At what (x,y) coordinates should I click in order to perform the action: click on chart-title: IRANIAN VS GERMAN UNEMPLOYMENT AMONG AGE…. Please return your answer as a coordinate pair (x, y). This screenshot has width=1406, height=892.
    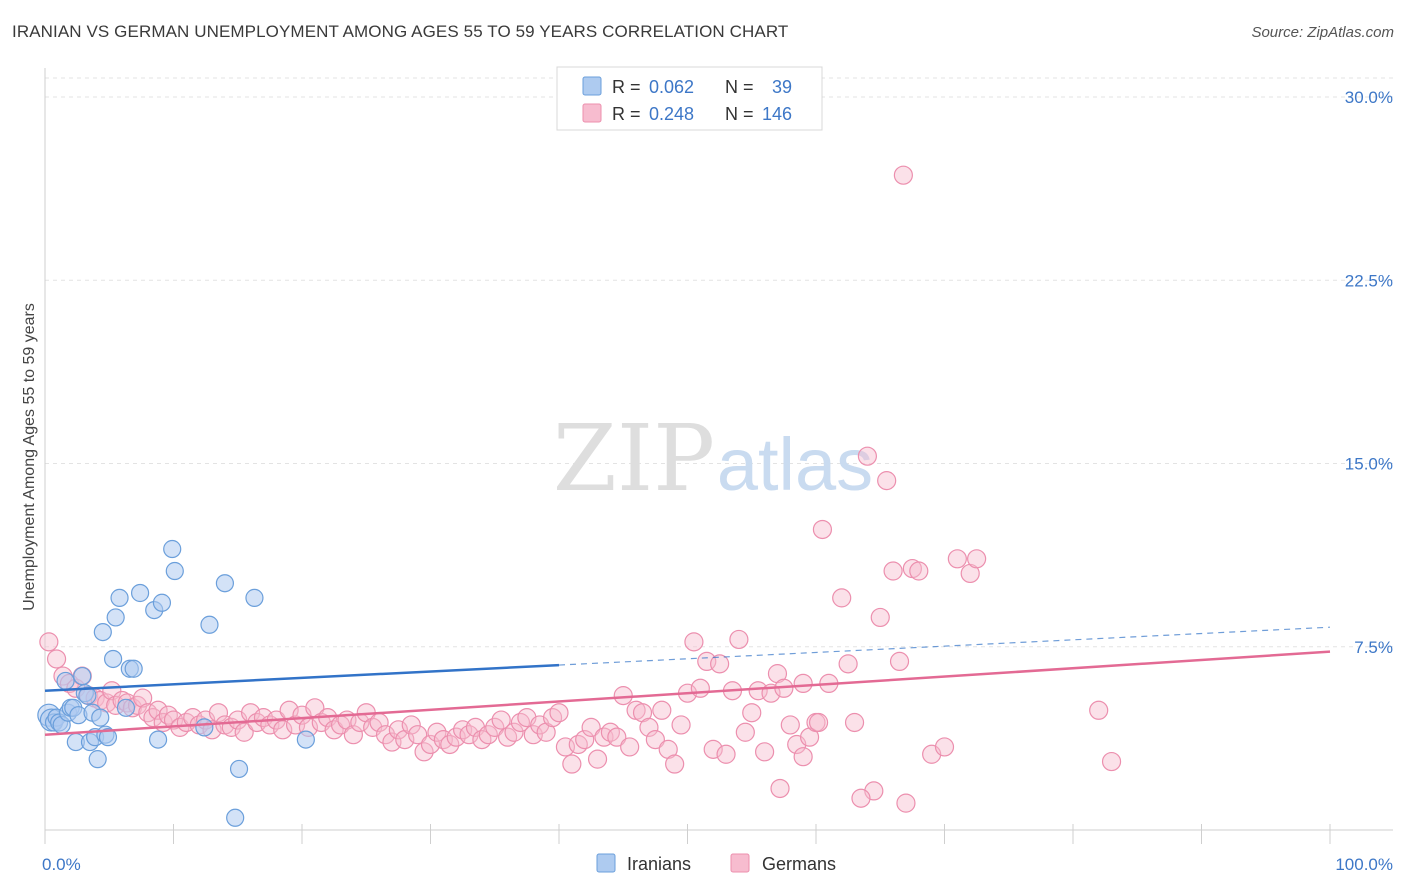
    Looking at the image, I should click on (400, 31).